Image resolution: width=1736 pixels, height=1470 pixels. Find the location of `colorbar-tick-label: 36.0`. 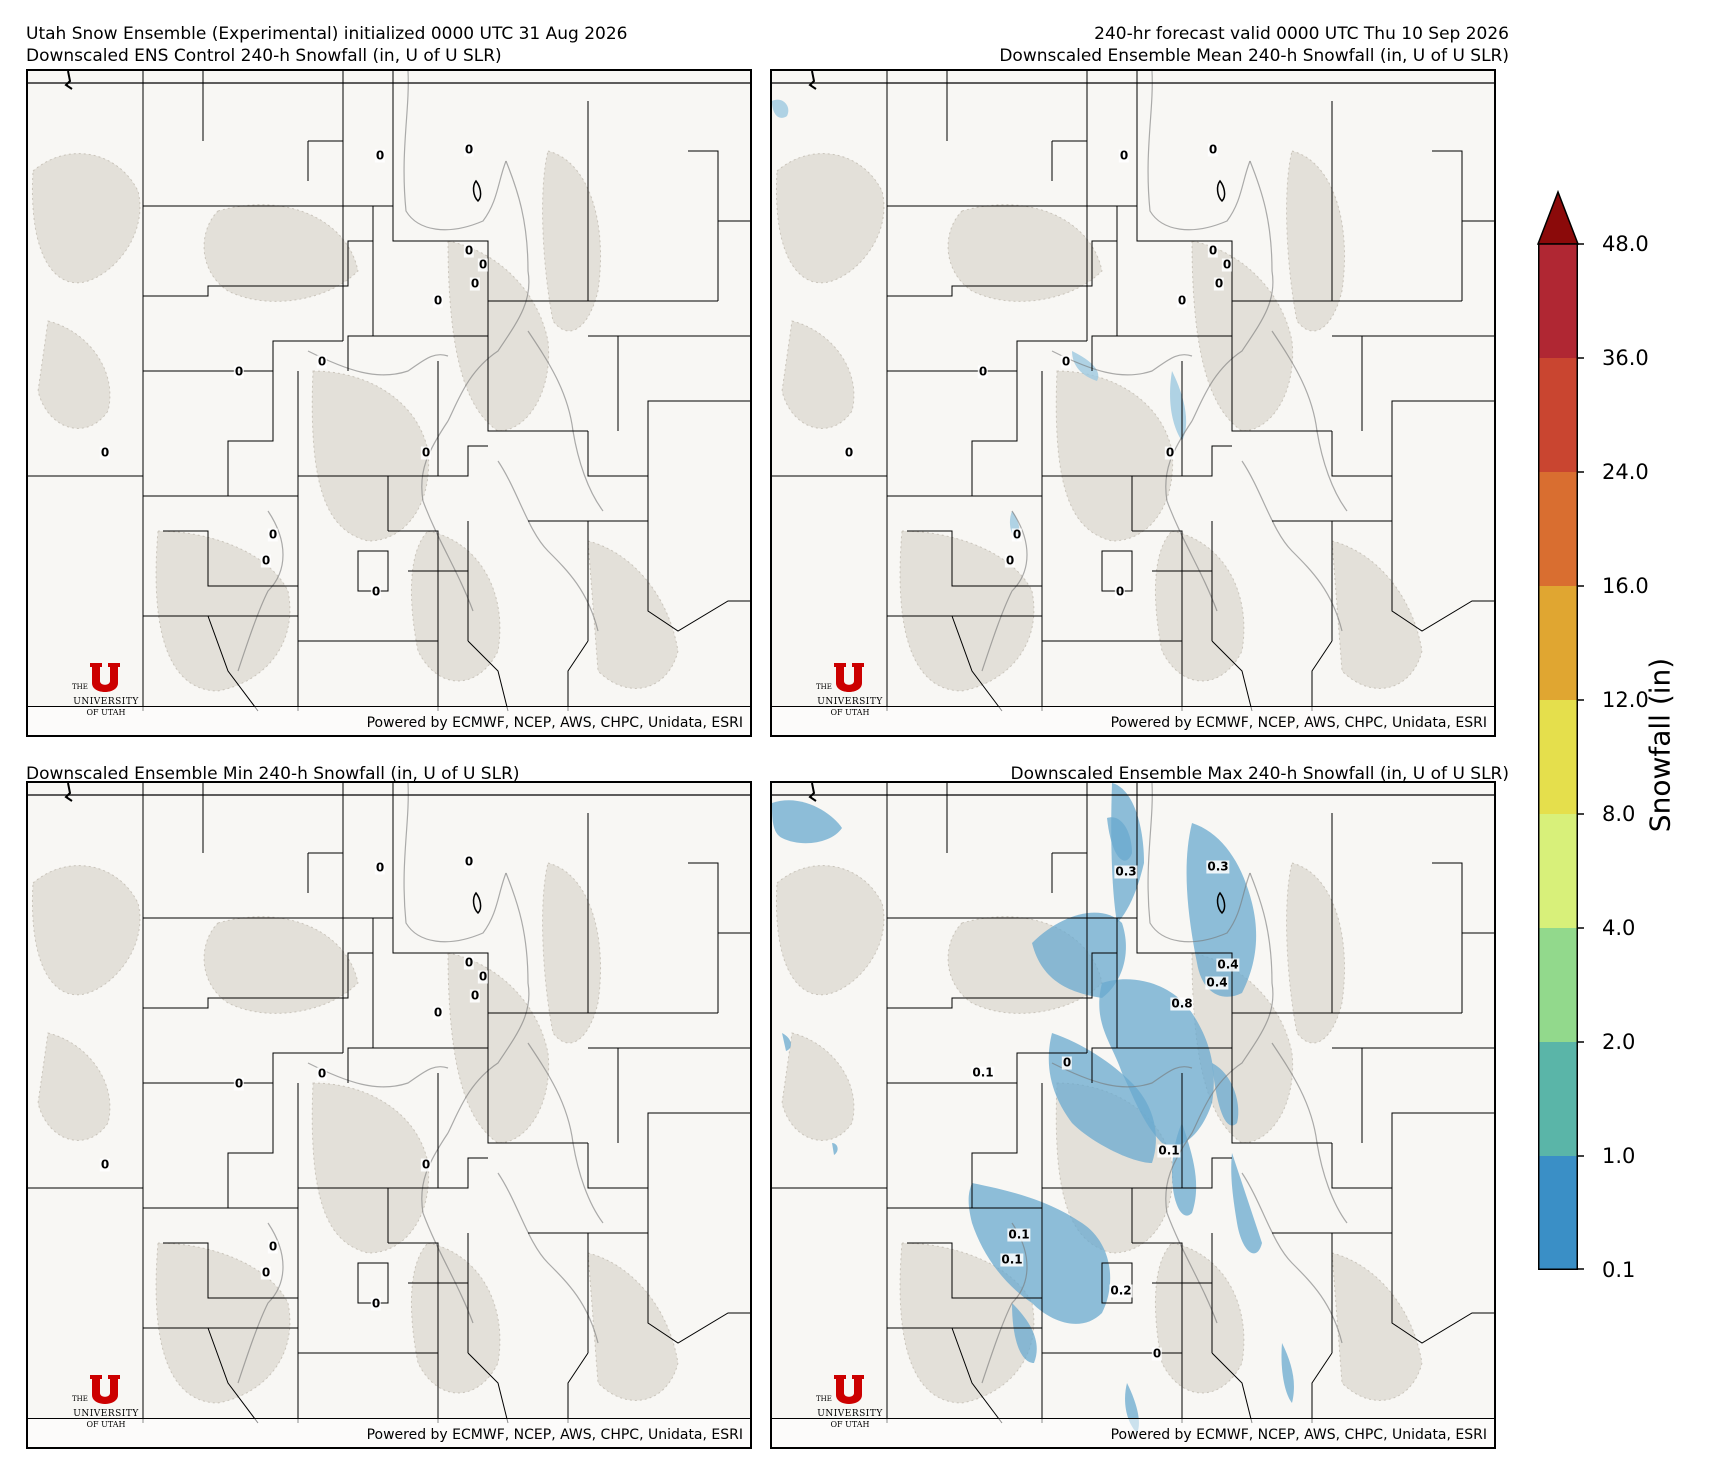

colorbar-tick-label: 36.0 is located at coordinates (1625, 358).